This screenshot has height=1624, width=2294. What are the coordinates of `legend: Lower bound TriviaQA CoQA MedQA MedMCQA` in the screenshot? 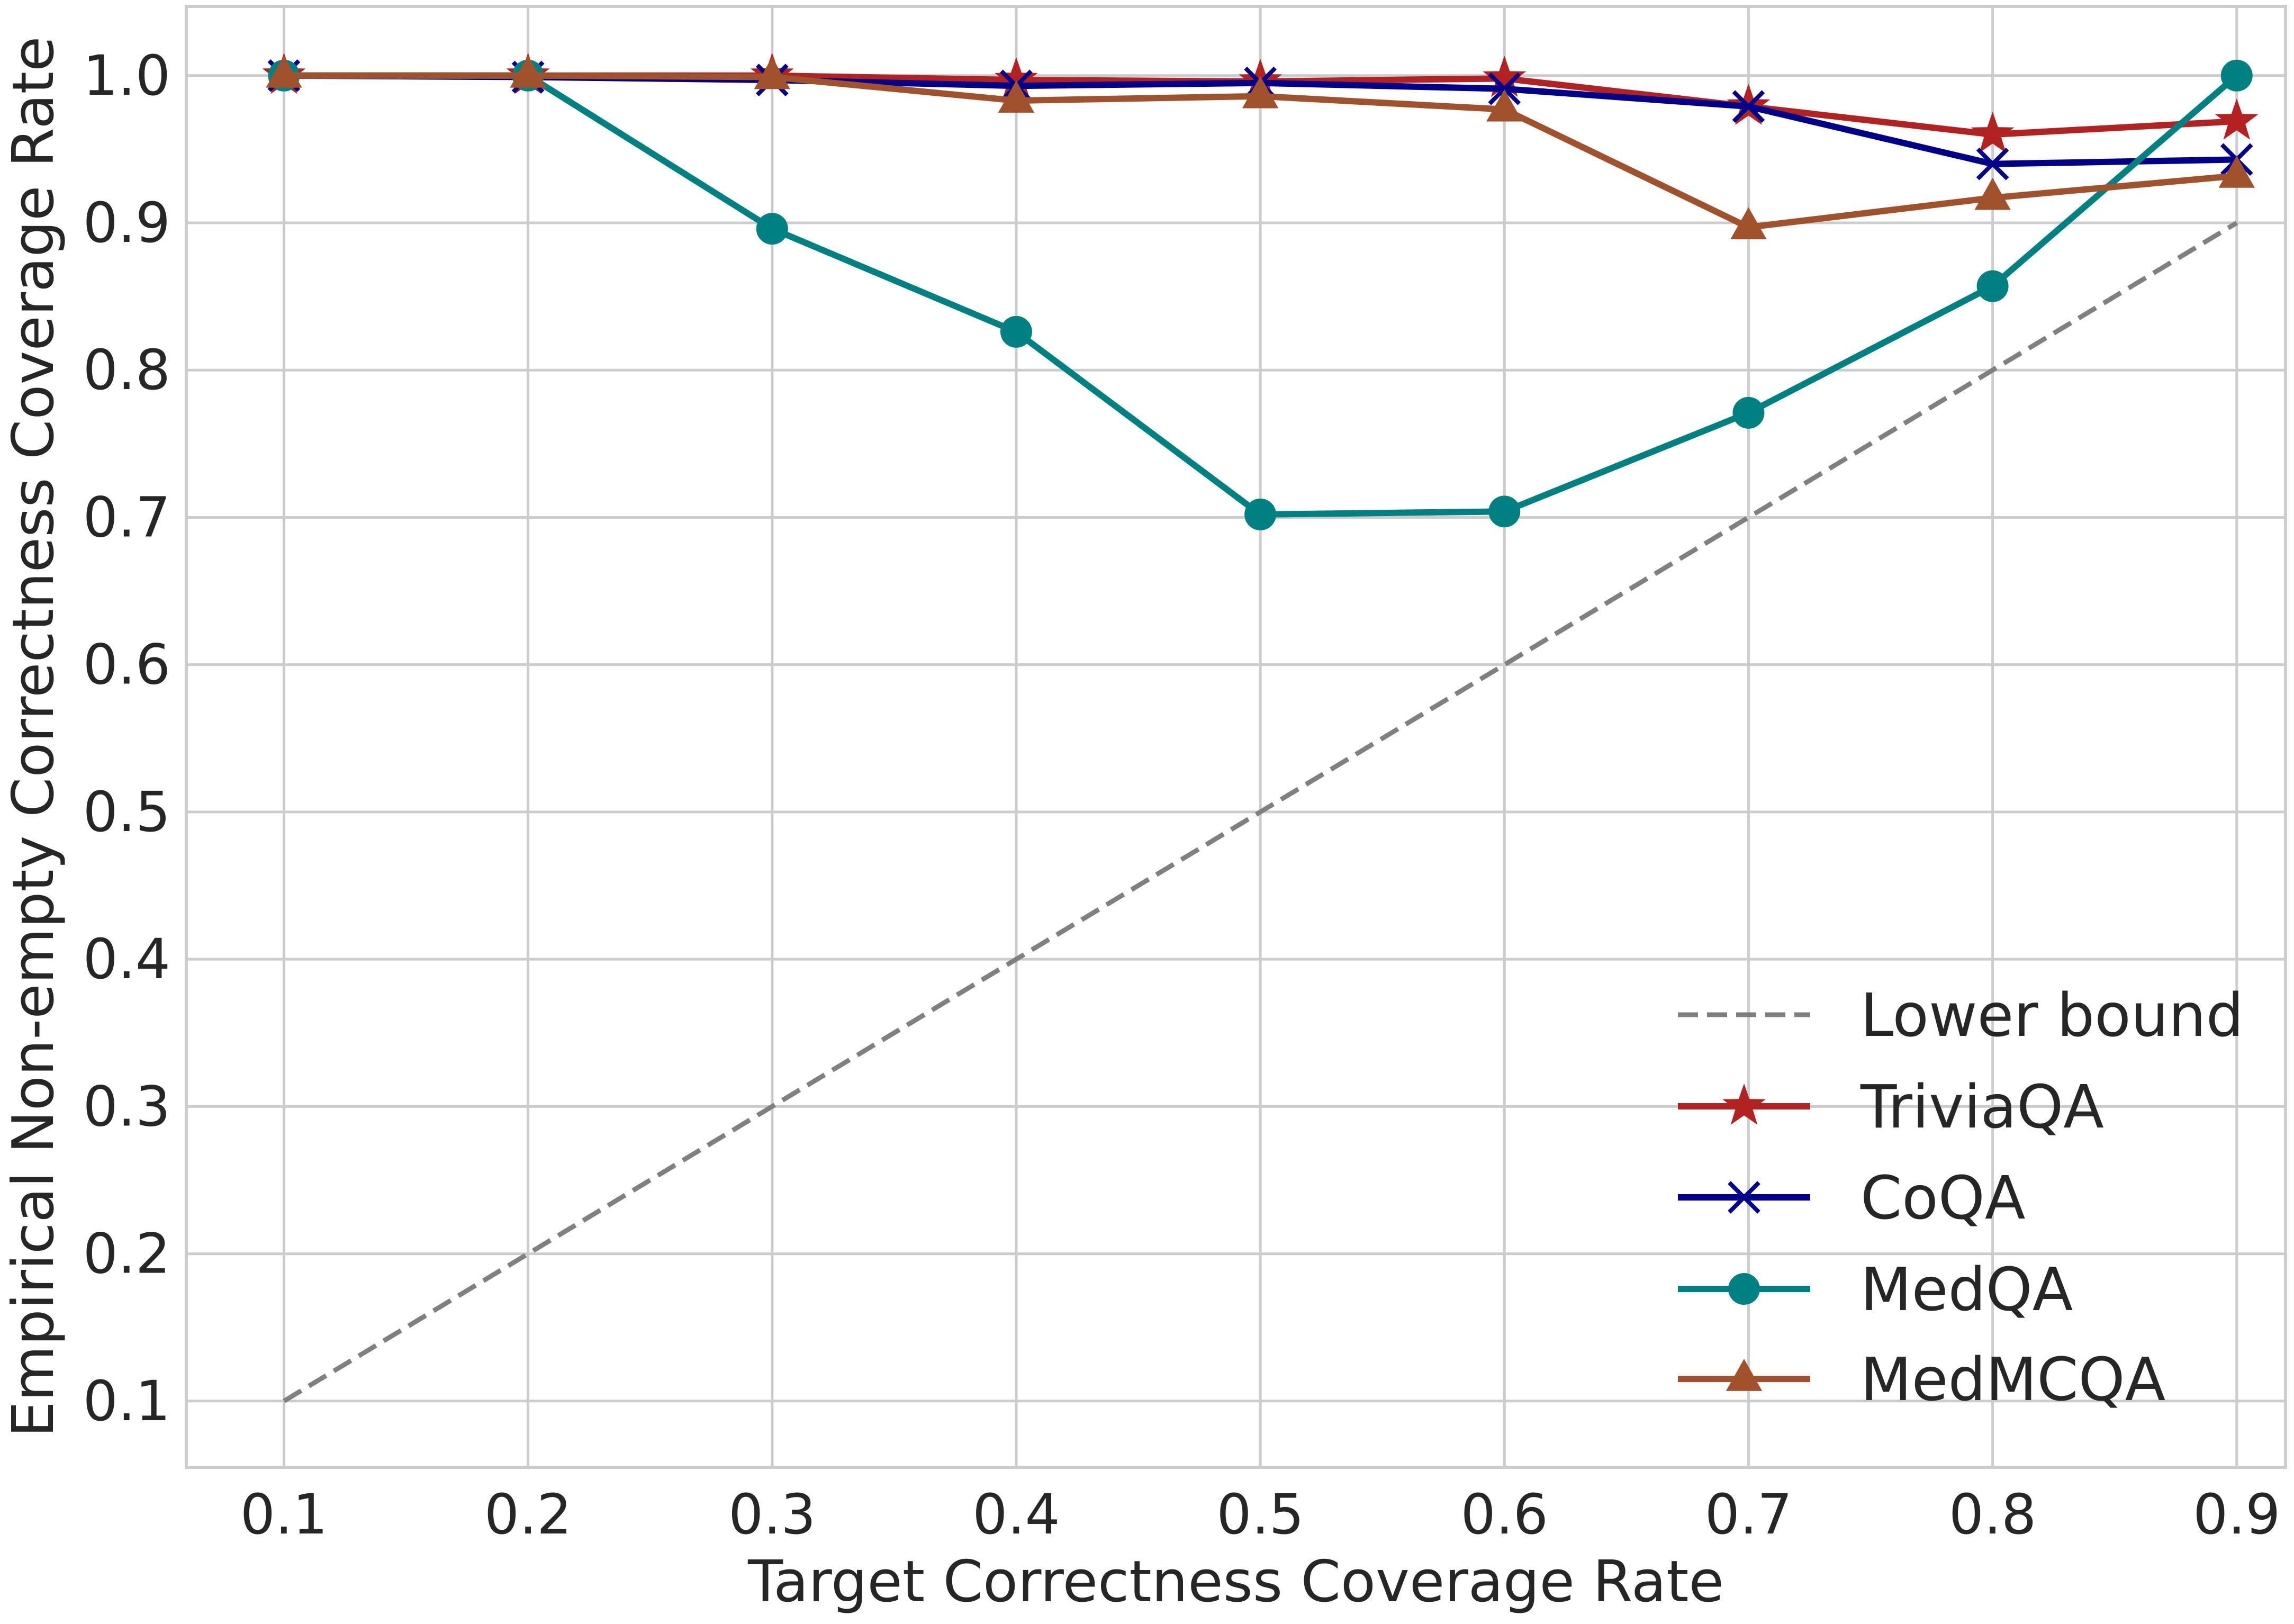 It's located at (1961, 1197).